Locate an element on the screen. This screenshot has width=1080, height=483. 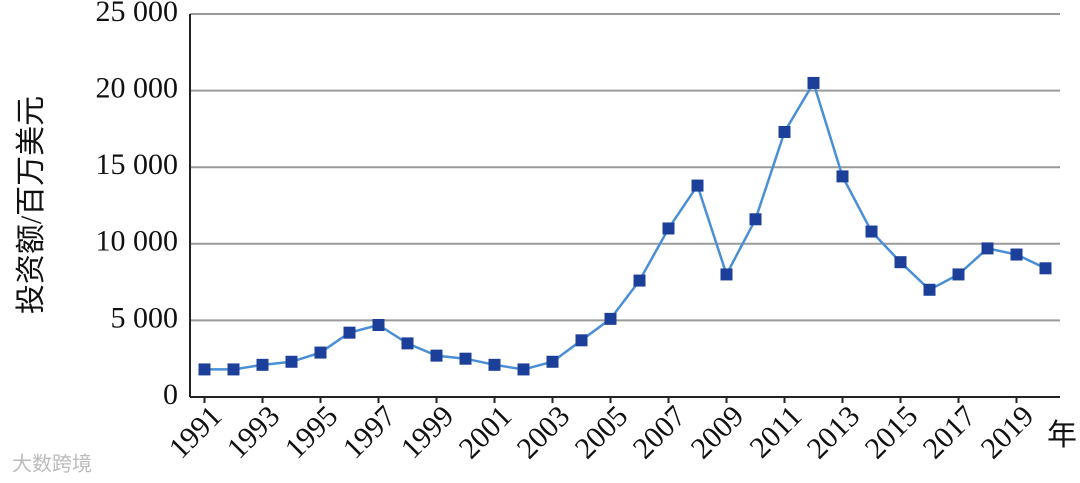
y-tick-label: 20 000 is located at coordinates (137, 87).